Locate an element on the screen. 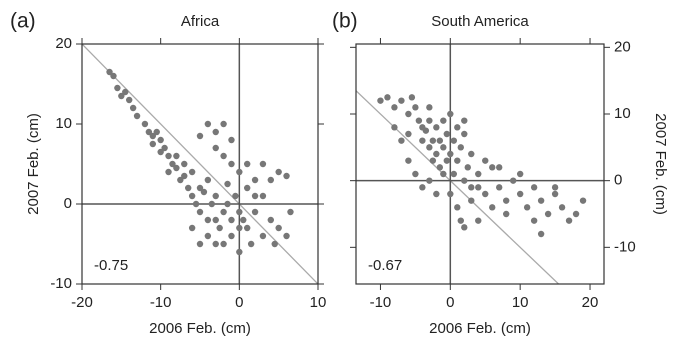 This screenshot has height=345, width=680. correlation-annotation: -0.67 is located at coordinates (385, 265).